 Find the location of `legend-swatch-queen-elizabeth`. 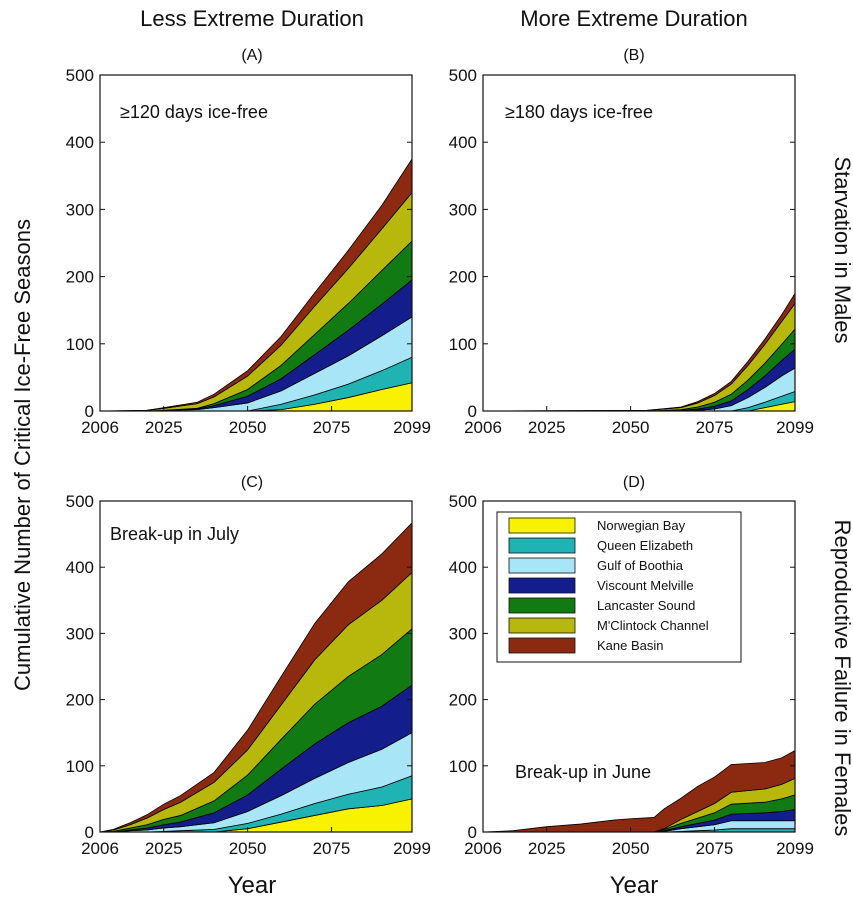

legend-swatch-queen-elizabeth is located at coordinates (542, 545).